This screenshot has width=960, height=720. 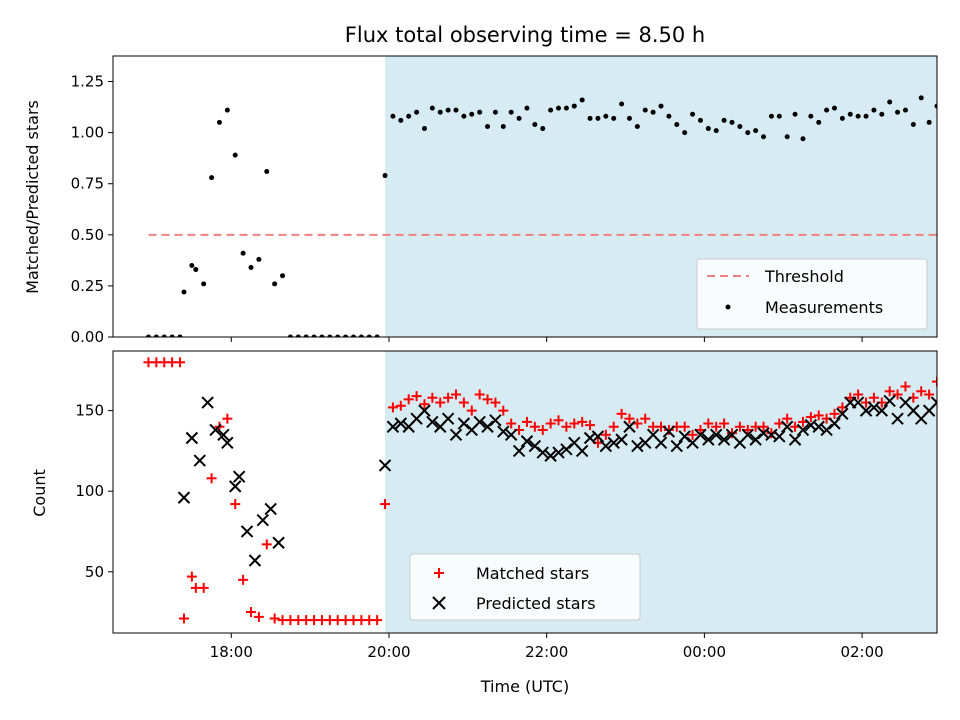 What do you see at coordinates (525, 35) in the screenshot?
I see `chart-title: Flux total observing time = 8.50 h` at bounding box center [525, 35].